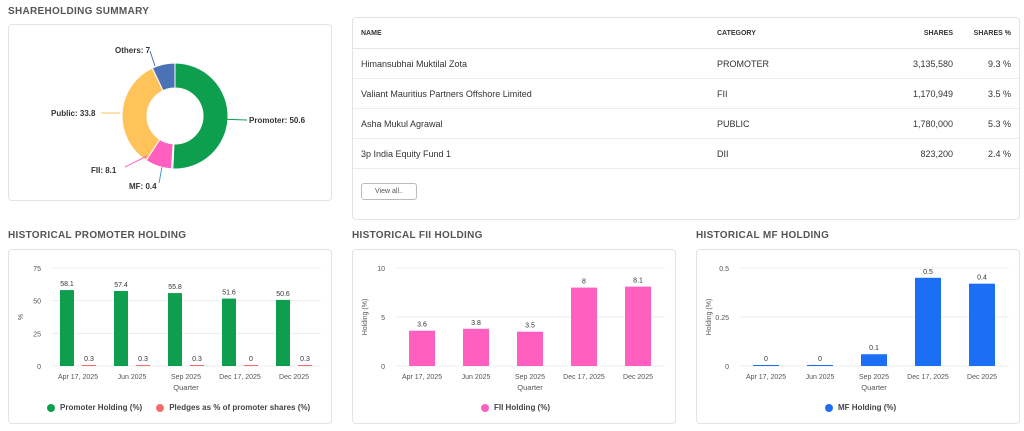 The width and height of the screenshot is (1024, 431). I want to click on legend-item-mf: MF Holding (%), so click(860, 407).